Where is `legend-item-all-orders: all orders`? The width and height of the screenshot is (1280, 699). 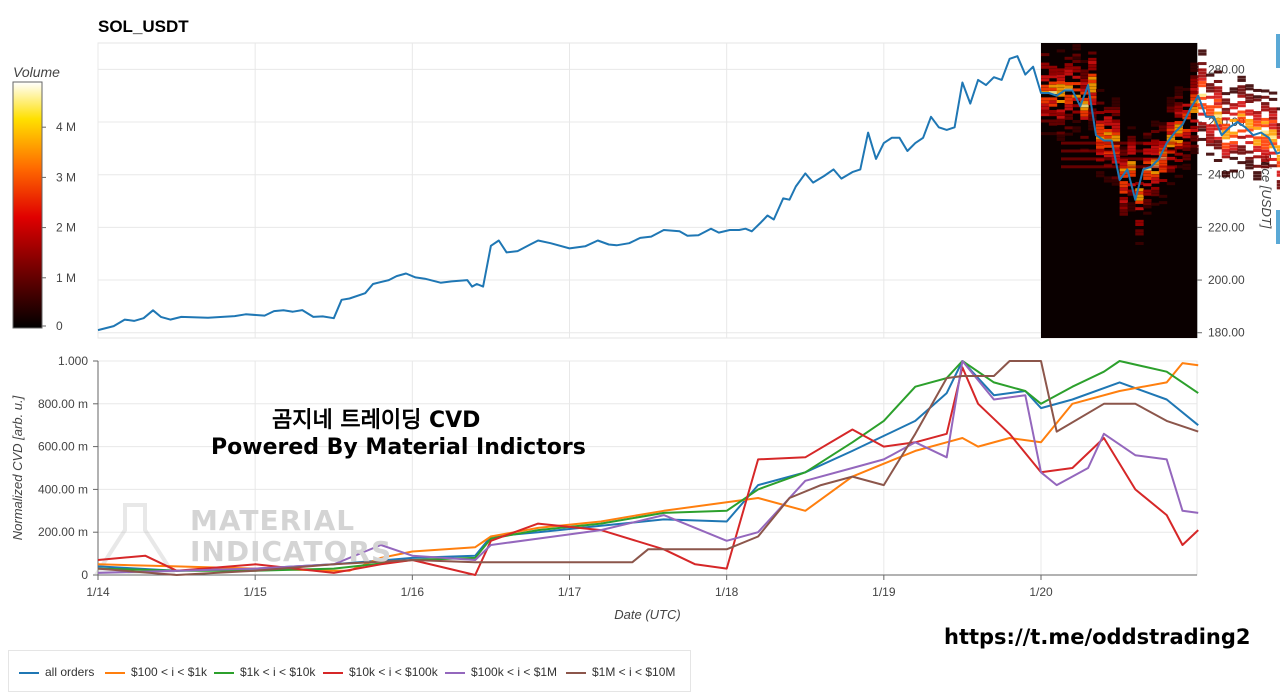
legend-item-all-orders: all orders is located at coordinates (56, 672).